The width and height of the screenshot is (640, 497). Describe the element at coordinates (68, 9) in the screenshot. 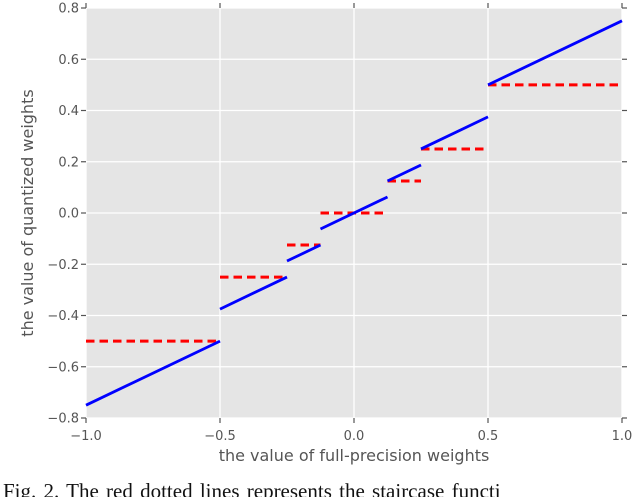

I see `y-tick-label: 0.8` at that location.